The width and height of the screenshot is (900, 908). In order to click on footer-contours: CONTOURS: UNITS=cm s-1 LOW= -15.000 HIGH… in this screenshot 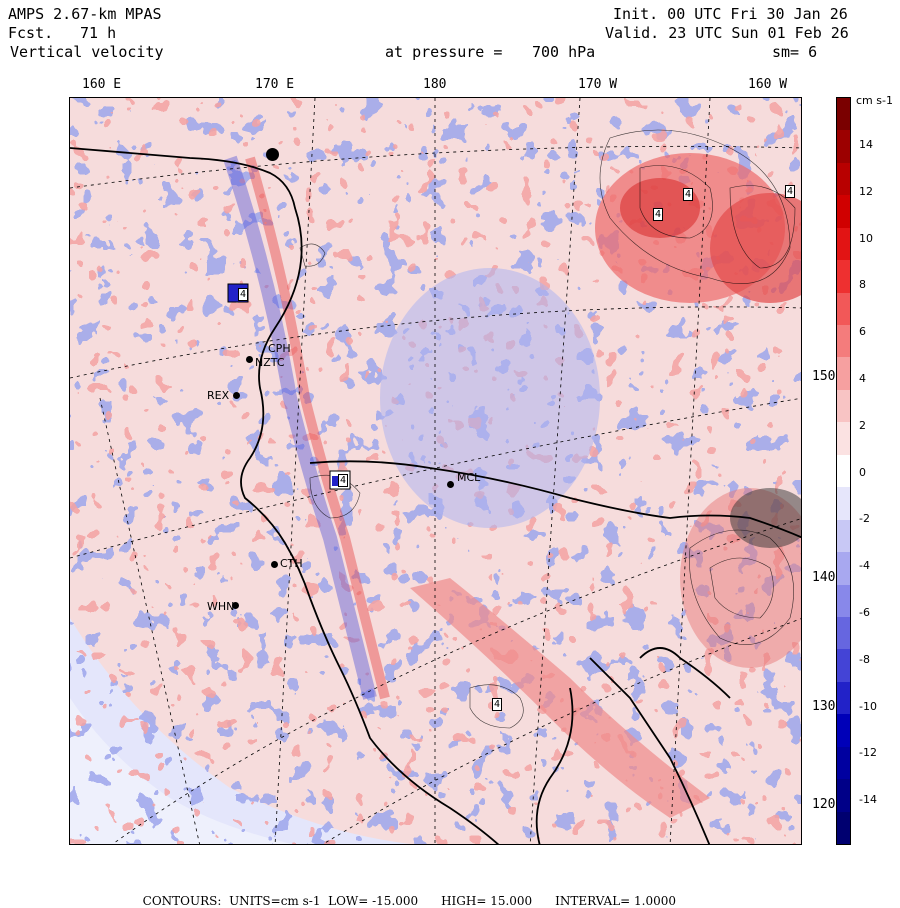, I will do `click(405, 894)`.